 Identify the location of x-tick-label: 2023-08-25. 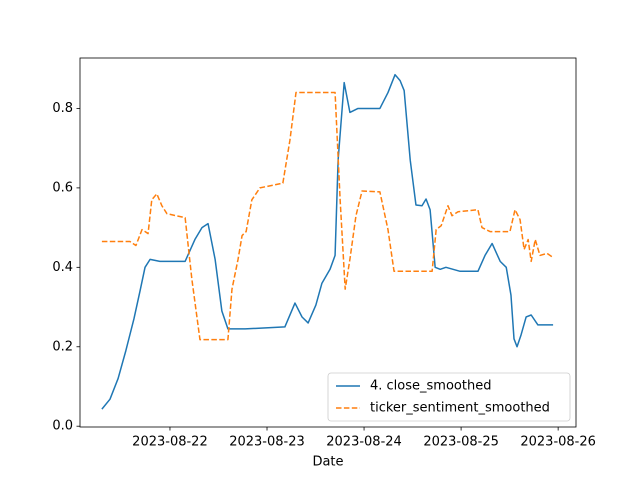
(461, 442).